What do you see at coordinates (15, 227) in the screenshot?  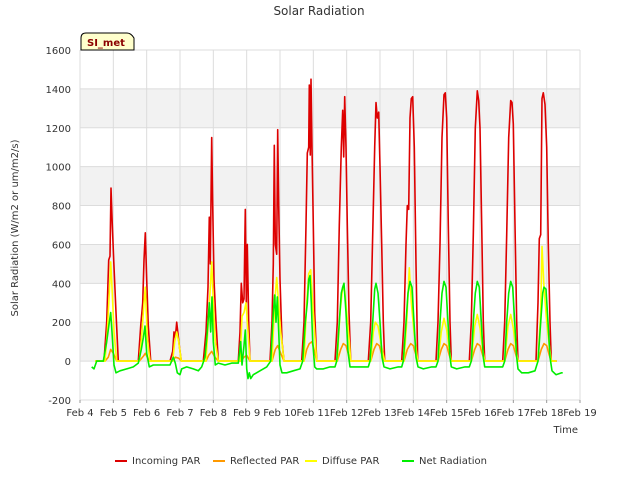 I see `y-axis-label: Solar Radiation (W/m2 or um/m2/s)` at bounding box center [15, 227].